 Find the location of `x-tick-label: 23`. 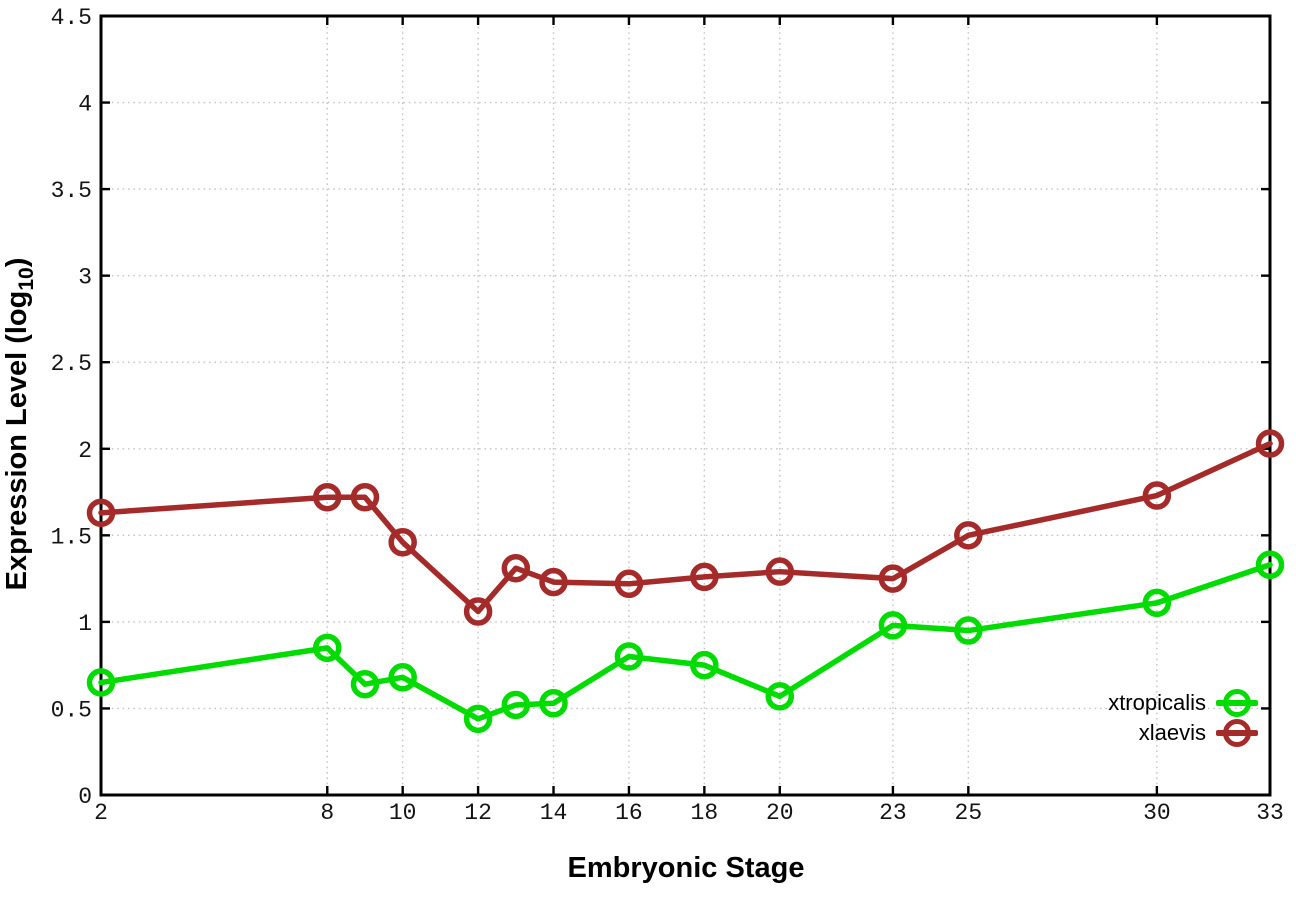

x-tick-label: 23 is located at coordinates (893, 813).